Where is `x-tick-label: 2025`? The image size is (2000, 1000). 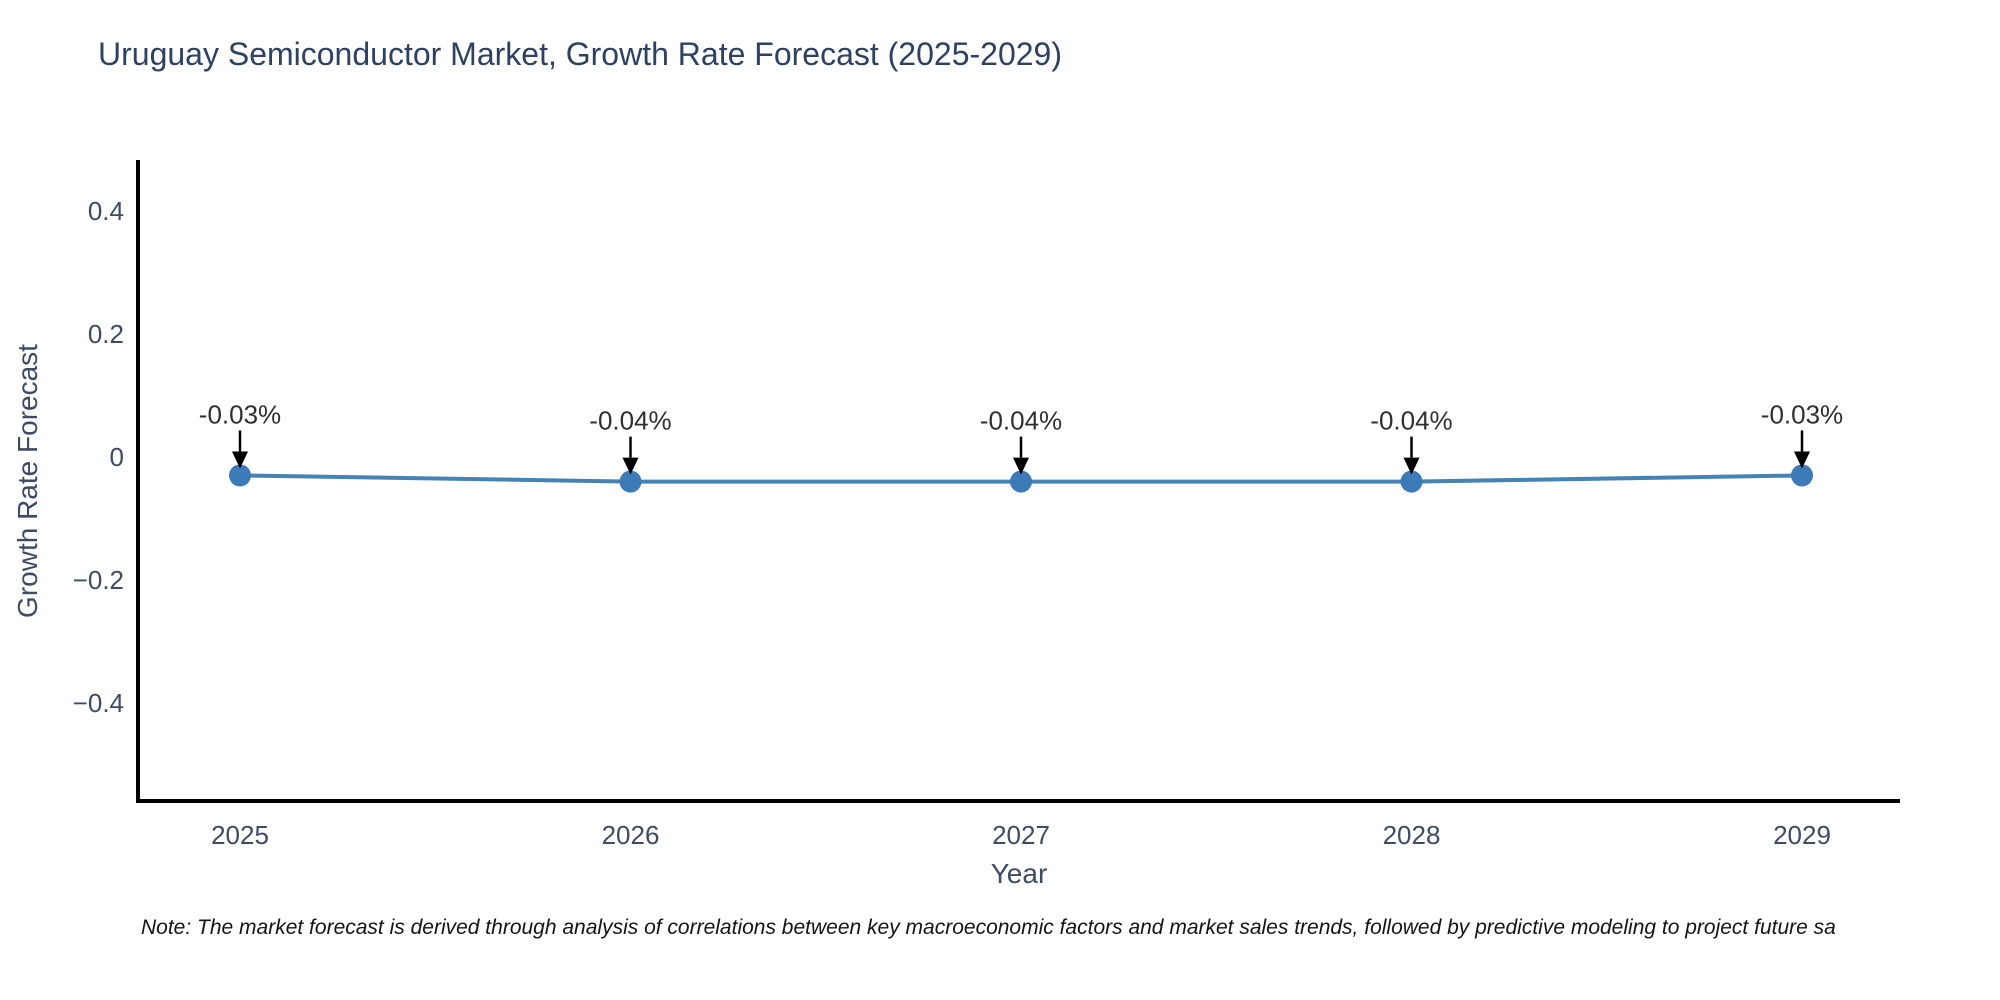
x-tick-label: 2025 is located at coordinates (240, 835).